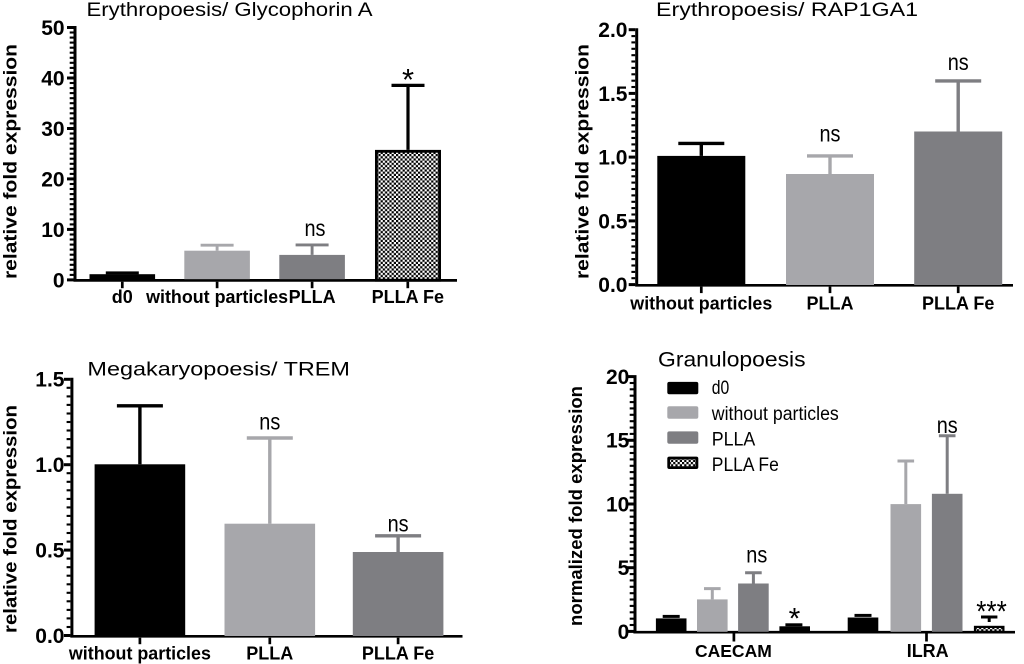 The height and width of the screenshot is (664, 1024). What do you see at coordinates (732, 359) in the screenshot?
I see `svg-text: Granulopoesis` at bounding box center [732, 359].